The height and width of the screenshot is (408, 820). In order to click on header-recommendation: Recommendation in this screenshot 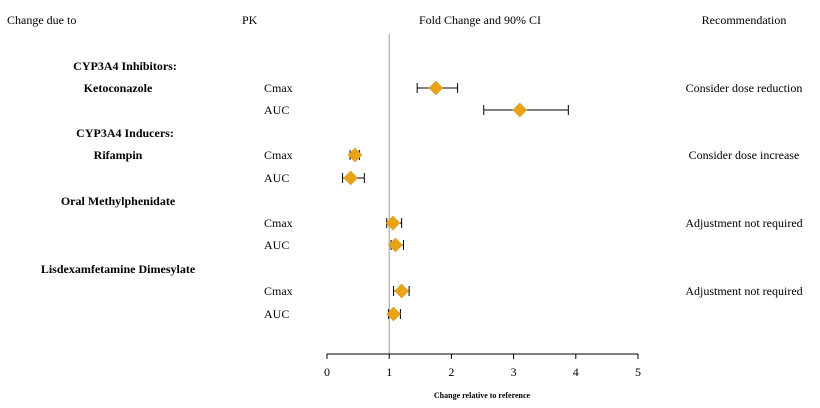, I will do `click(744, 20)`.